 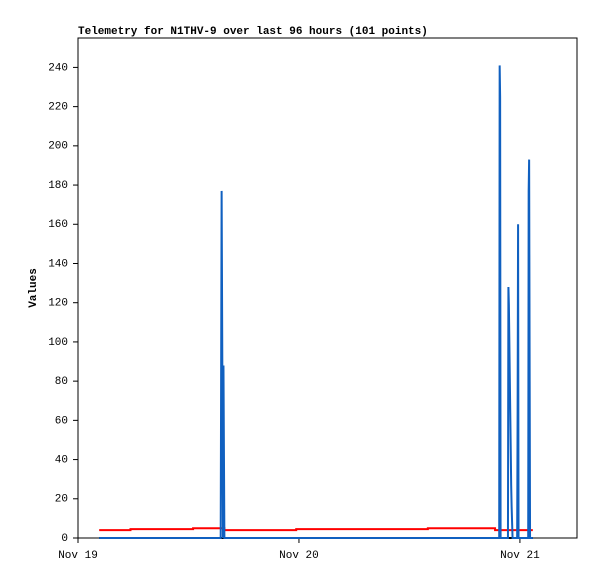 What do you see at coordinates (61, 460) in the screenshot?
I see `y-tick-label: 40` at bounding box center [61, 460].